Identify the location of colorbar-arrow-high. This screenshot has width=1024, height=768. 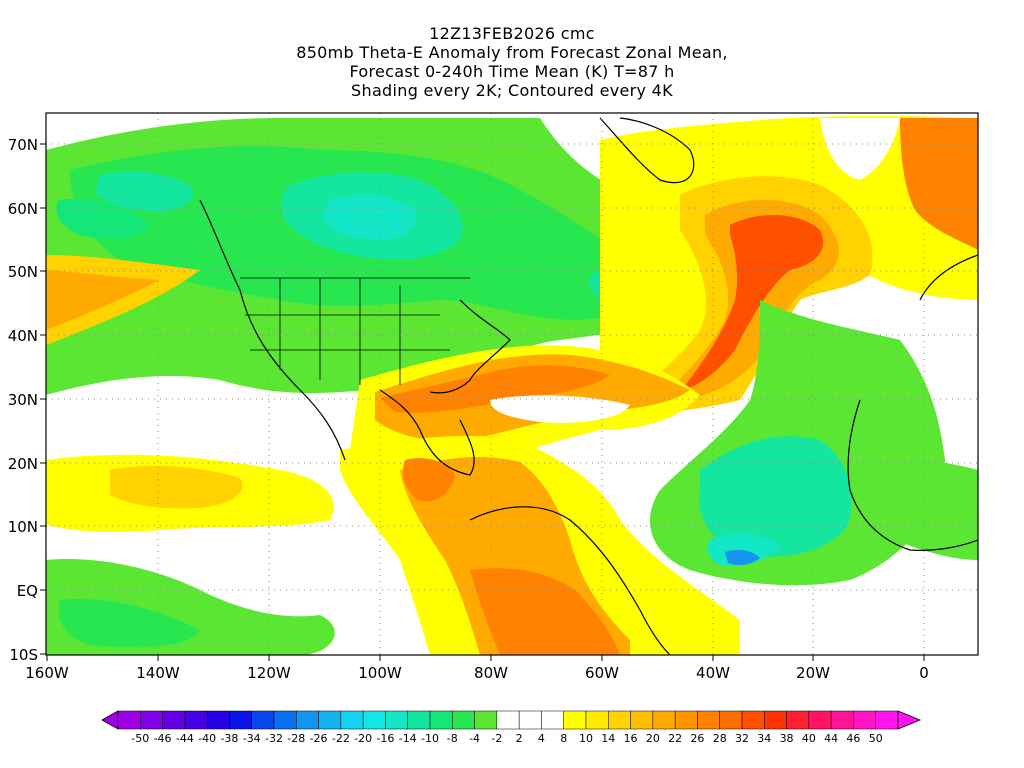
(909, 720).